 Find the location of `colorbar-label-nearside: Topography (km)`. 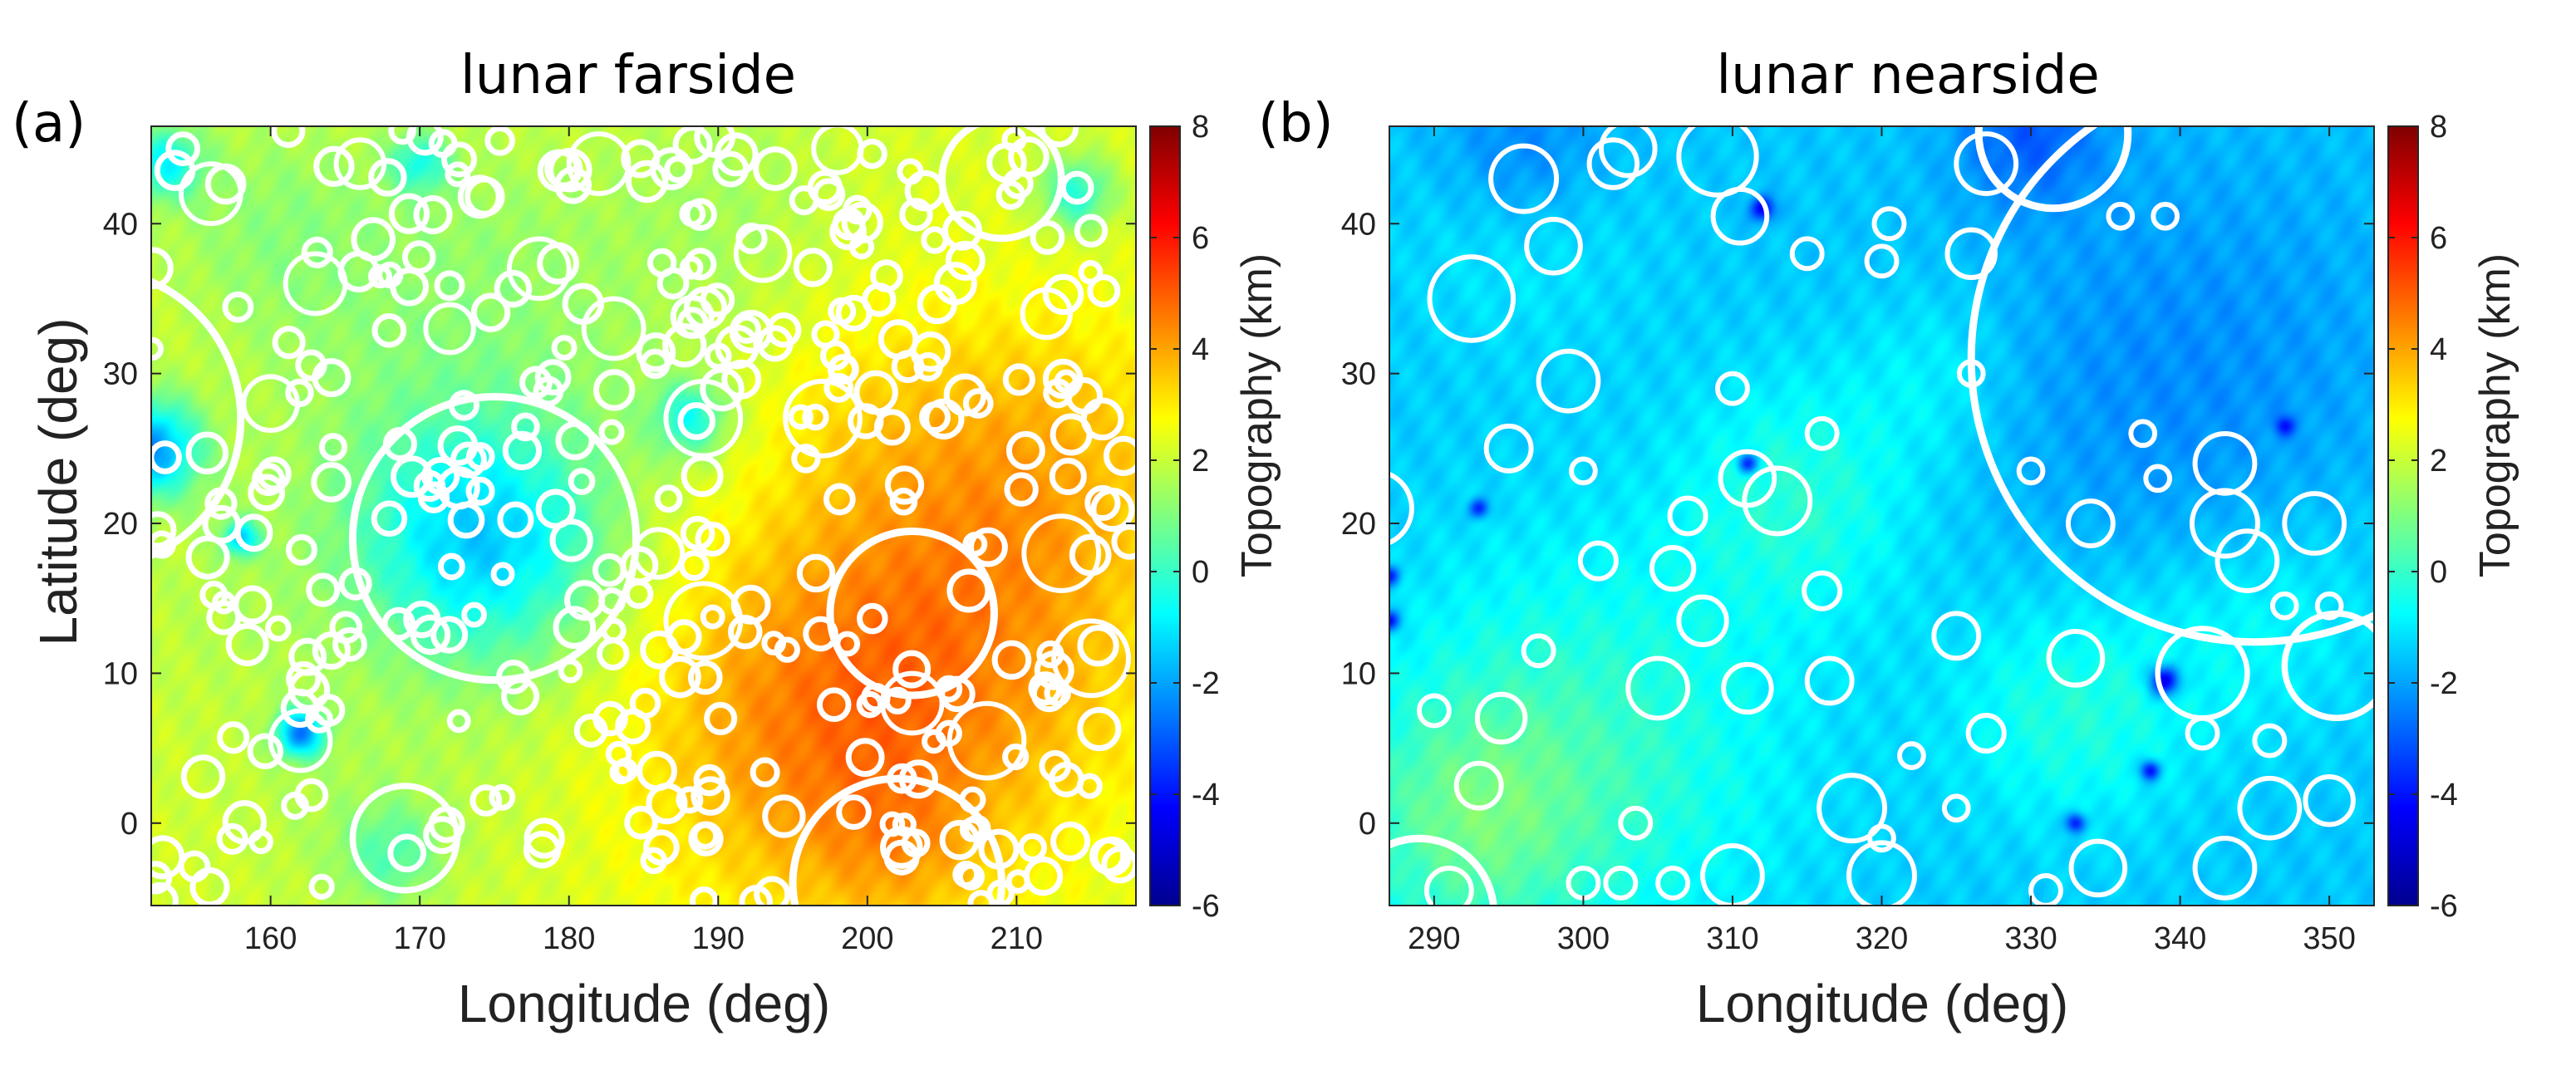

colorbar-label-nearside: Topography (km) is located at coordinates (2495, 415).